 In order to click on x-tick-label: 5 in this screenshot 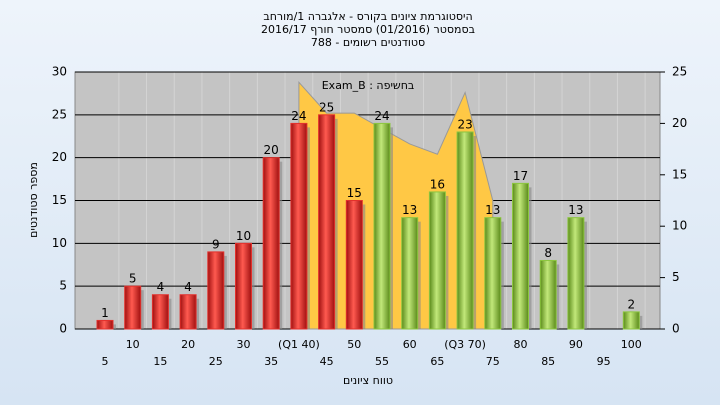, I will do `click(105, 361)`.